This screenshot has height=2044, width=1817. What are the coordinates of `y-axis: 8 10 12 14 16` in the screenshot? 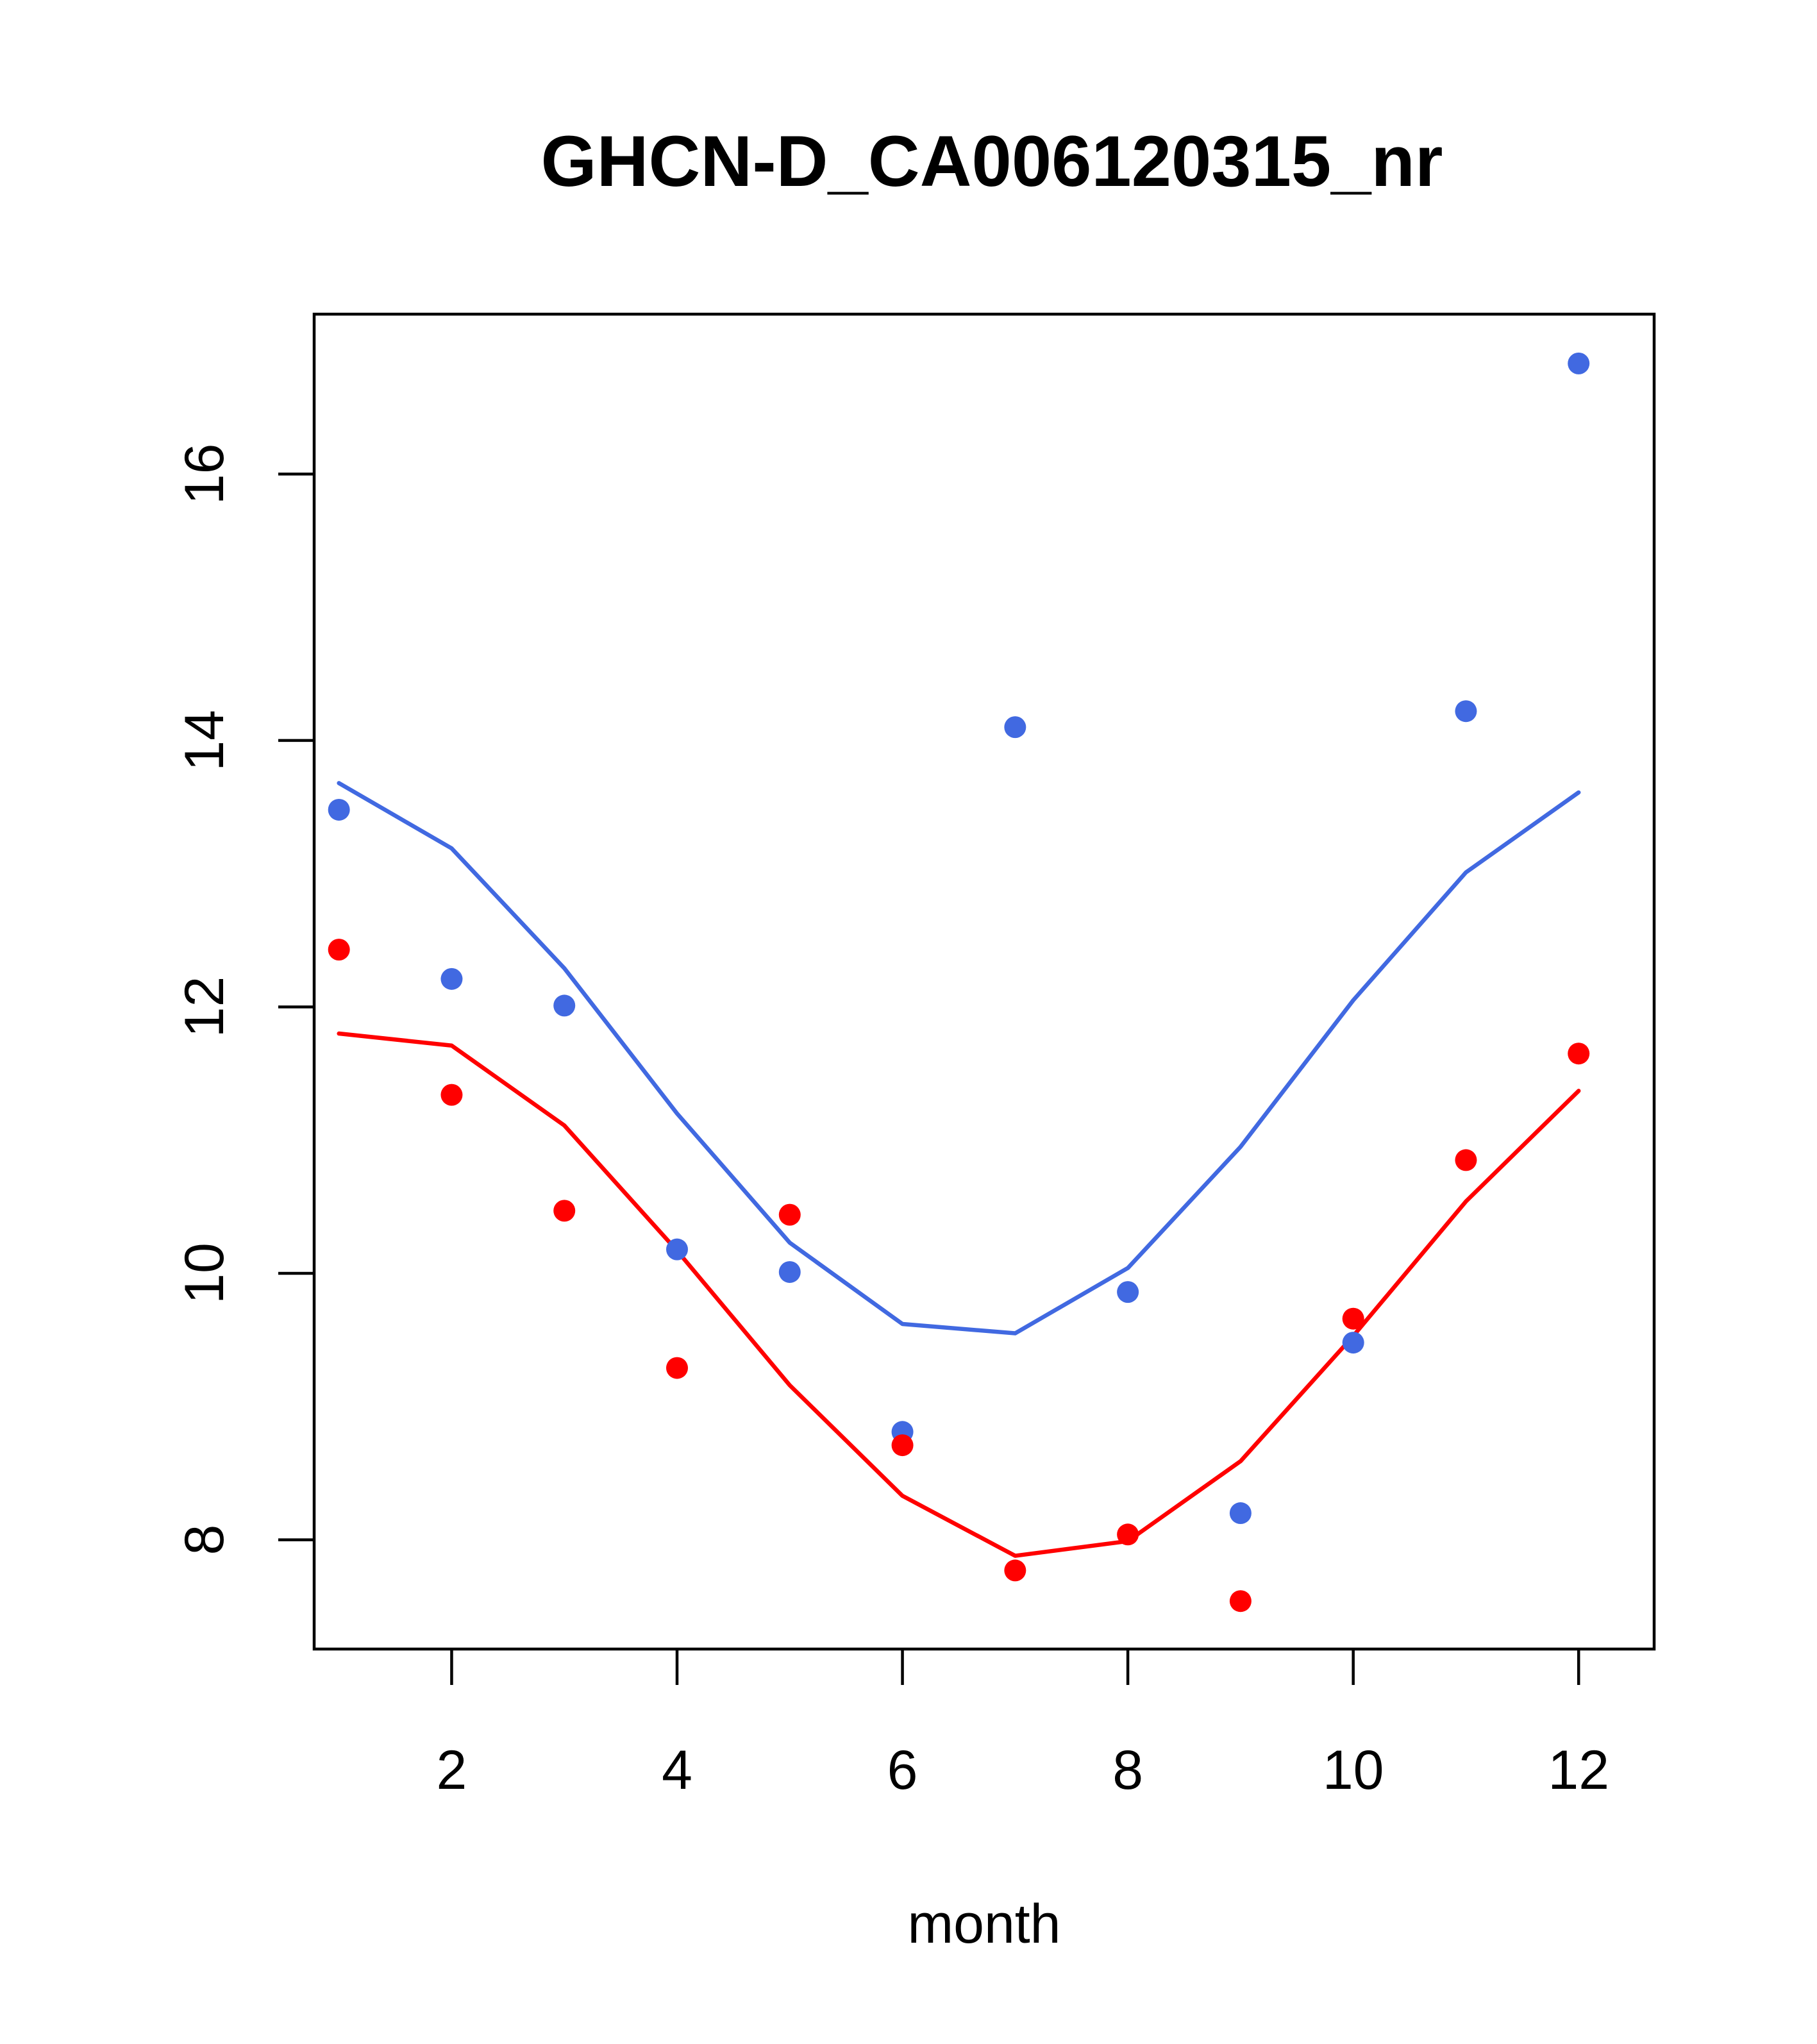 It's located at (244, 999).